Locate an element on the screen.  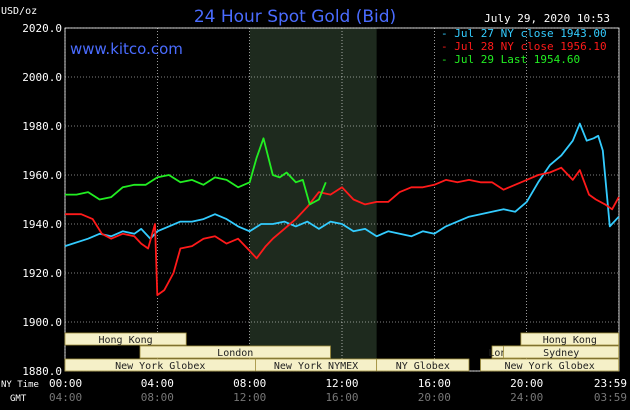
x-tick-label-gmt: 16:00 is located at coordinates (341, 397).